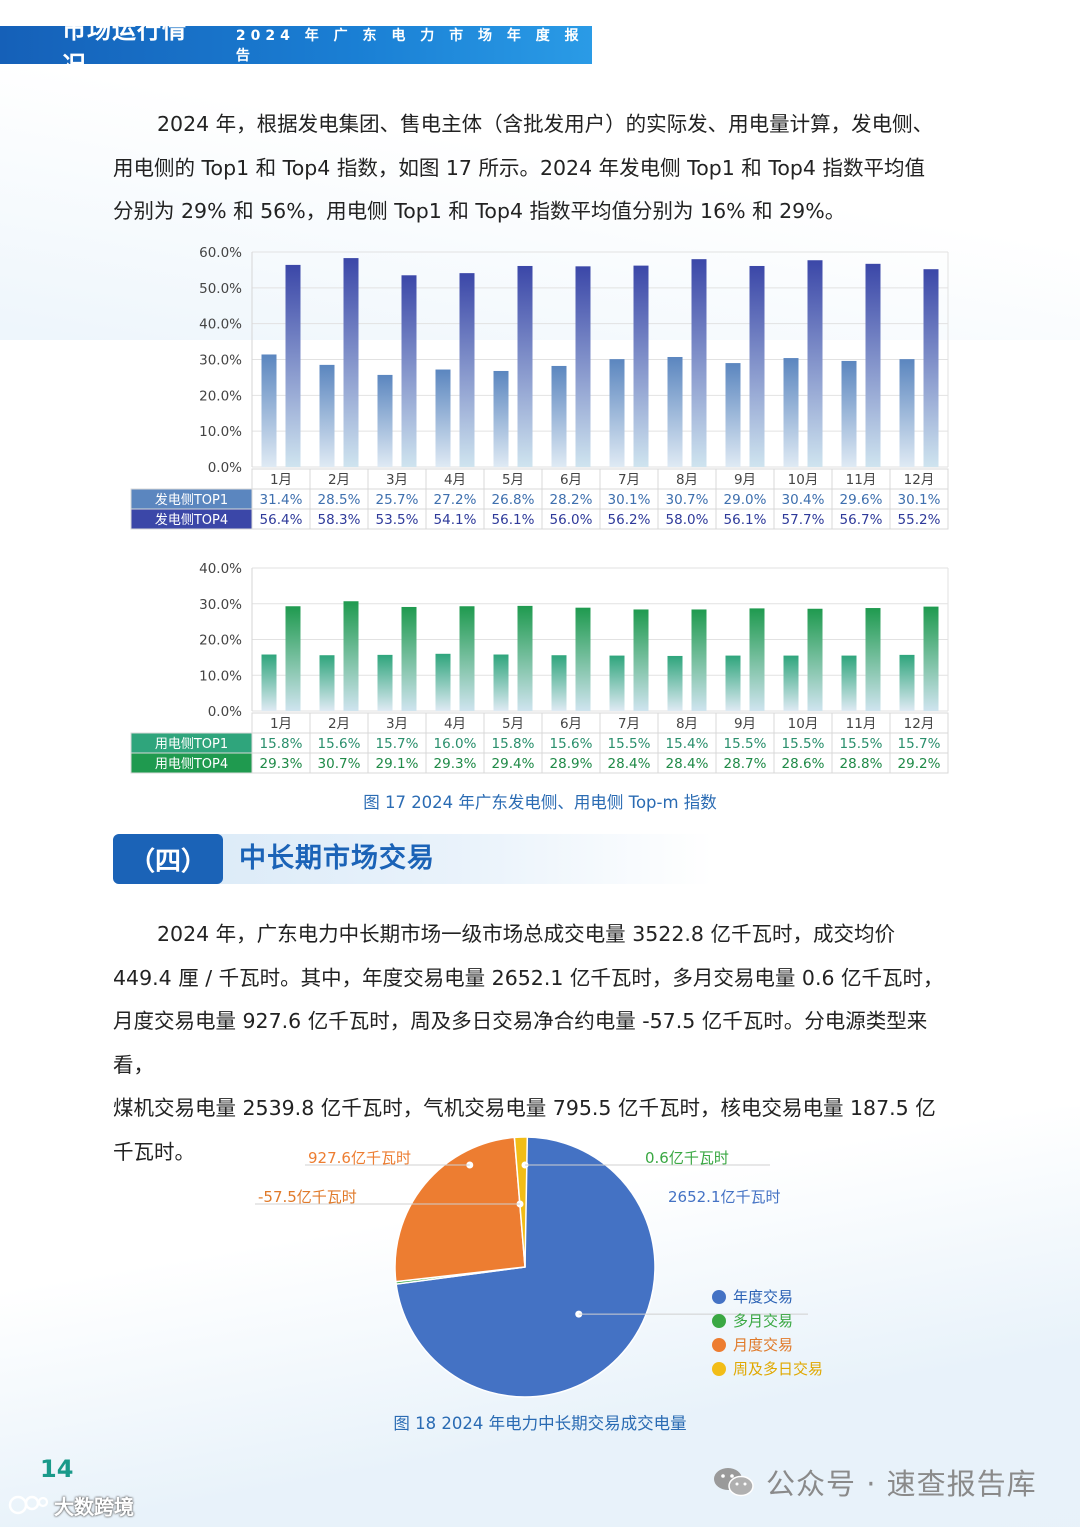  What do you see at coordinates (724, 1197) in the screenshot?
I see `pie-data-label: 2652.1亿千瓦时` at bounding box center [724, 1197].